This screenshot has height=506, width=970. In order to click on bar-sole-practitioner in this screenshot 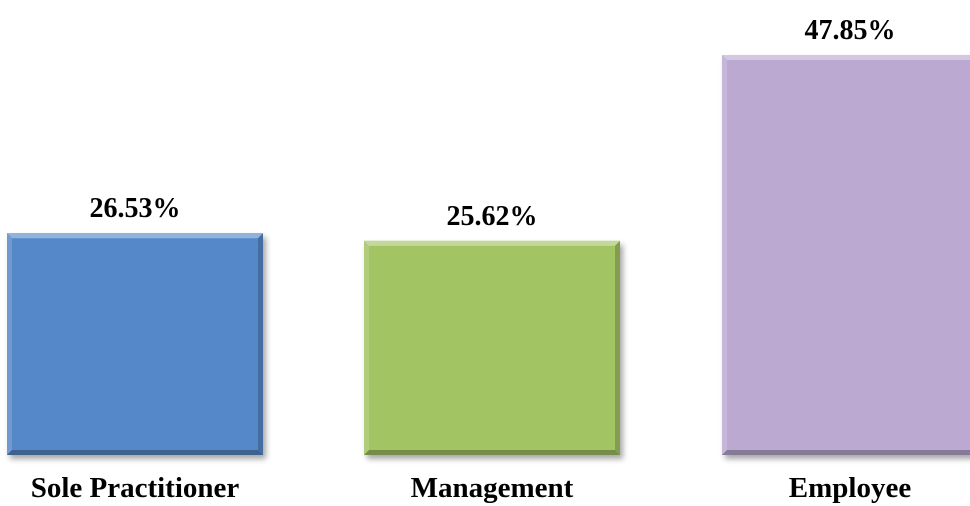, I will do `click(135, 344)`.